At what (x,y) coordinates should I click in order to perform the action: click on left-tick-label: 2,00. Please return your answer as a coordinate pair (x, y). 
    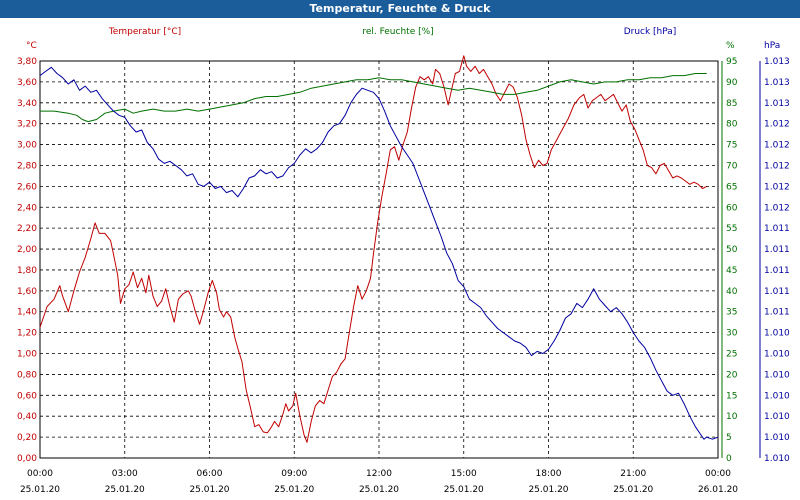
    Looking at the image, I should click on (27, 250).